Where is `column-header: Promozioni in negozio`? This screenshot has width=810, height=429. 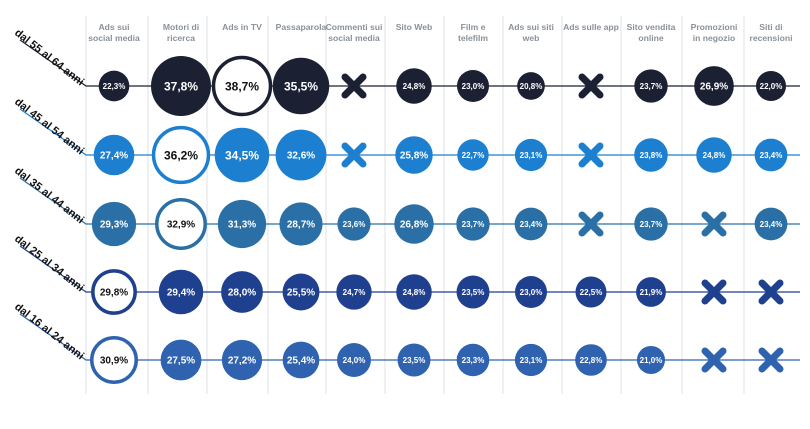 column-header: Promozioni in negozio is located at coordinates (714, 32).